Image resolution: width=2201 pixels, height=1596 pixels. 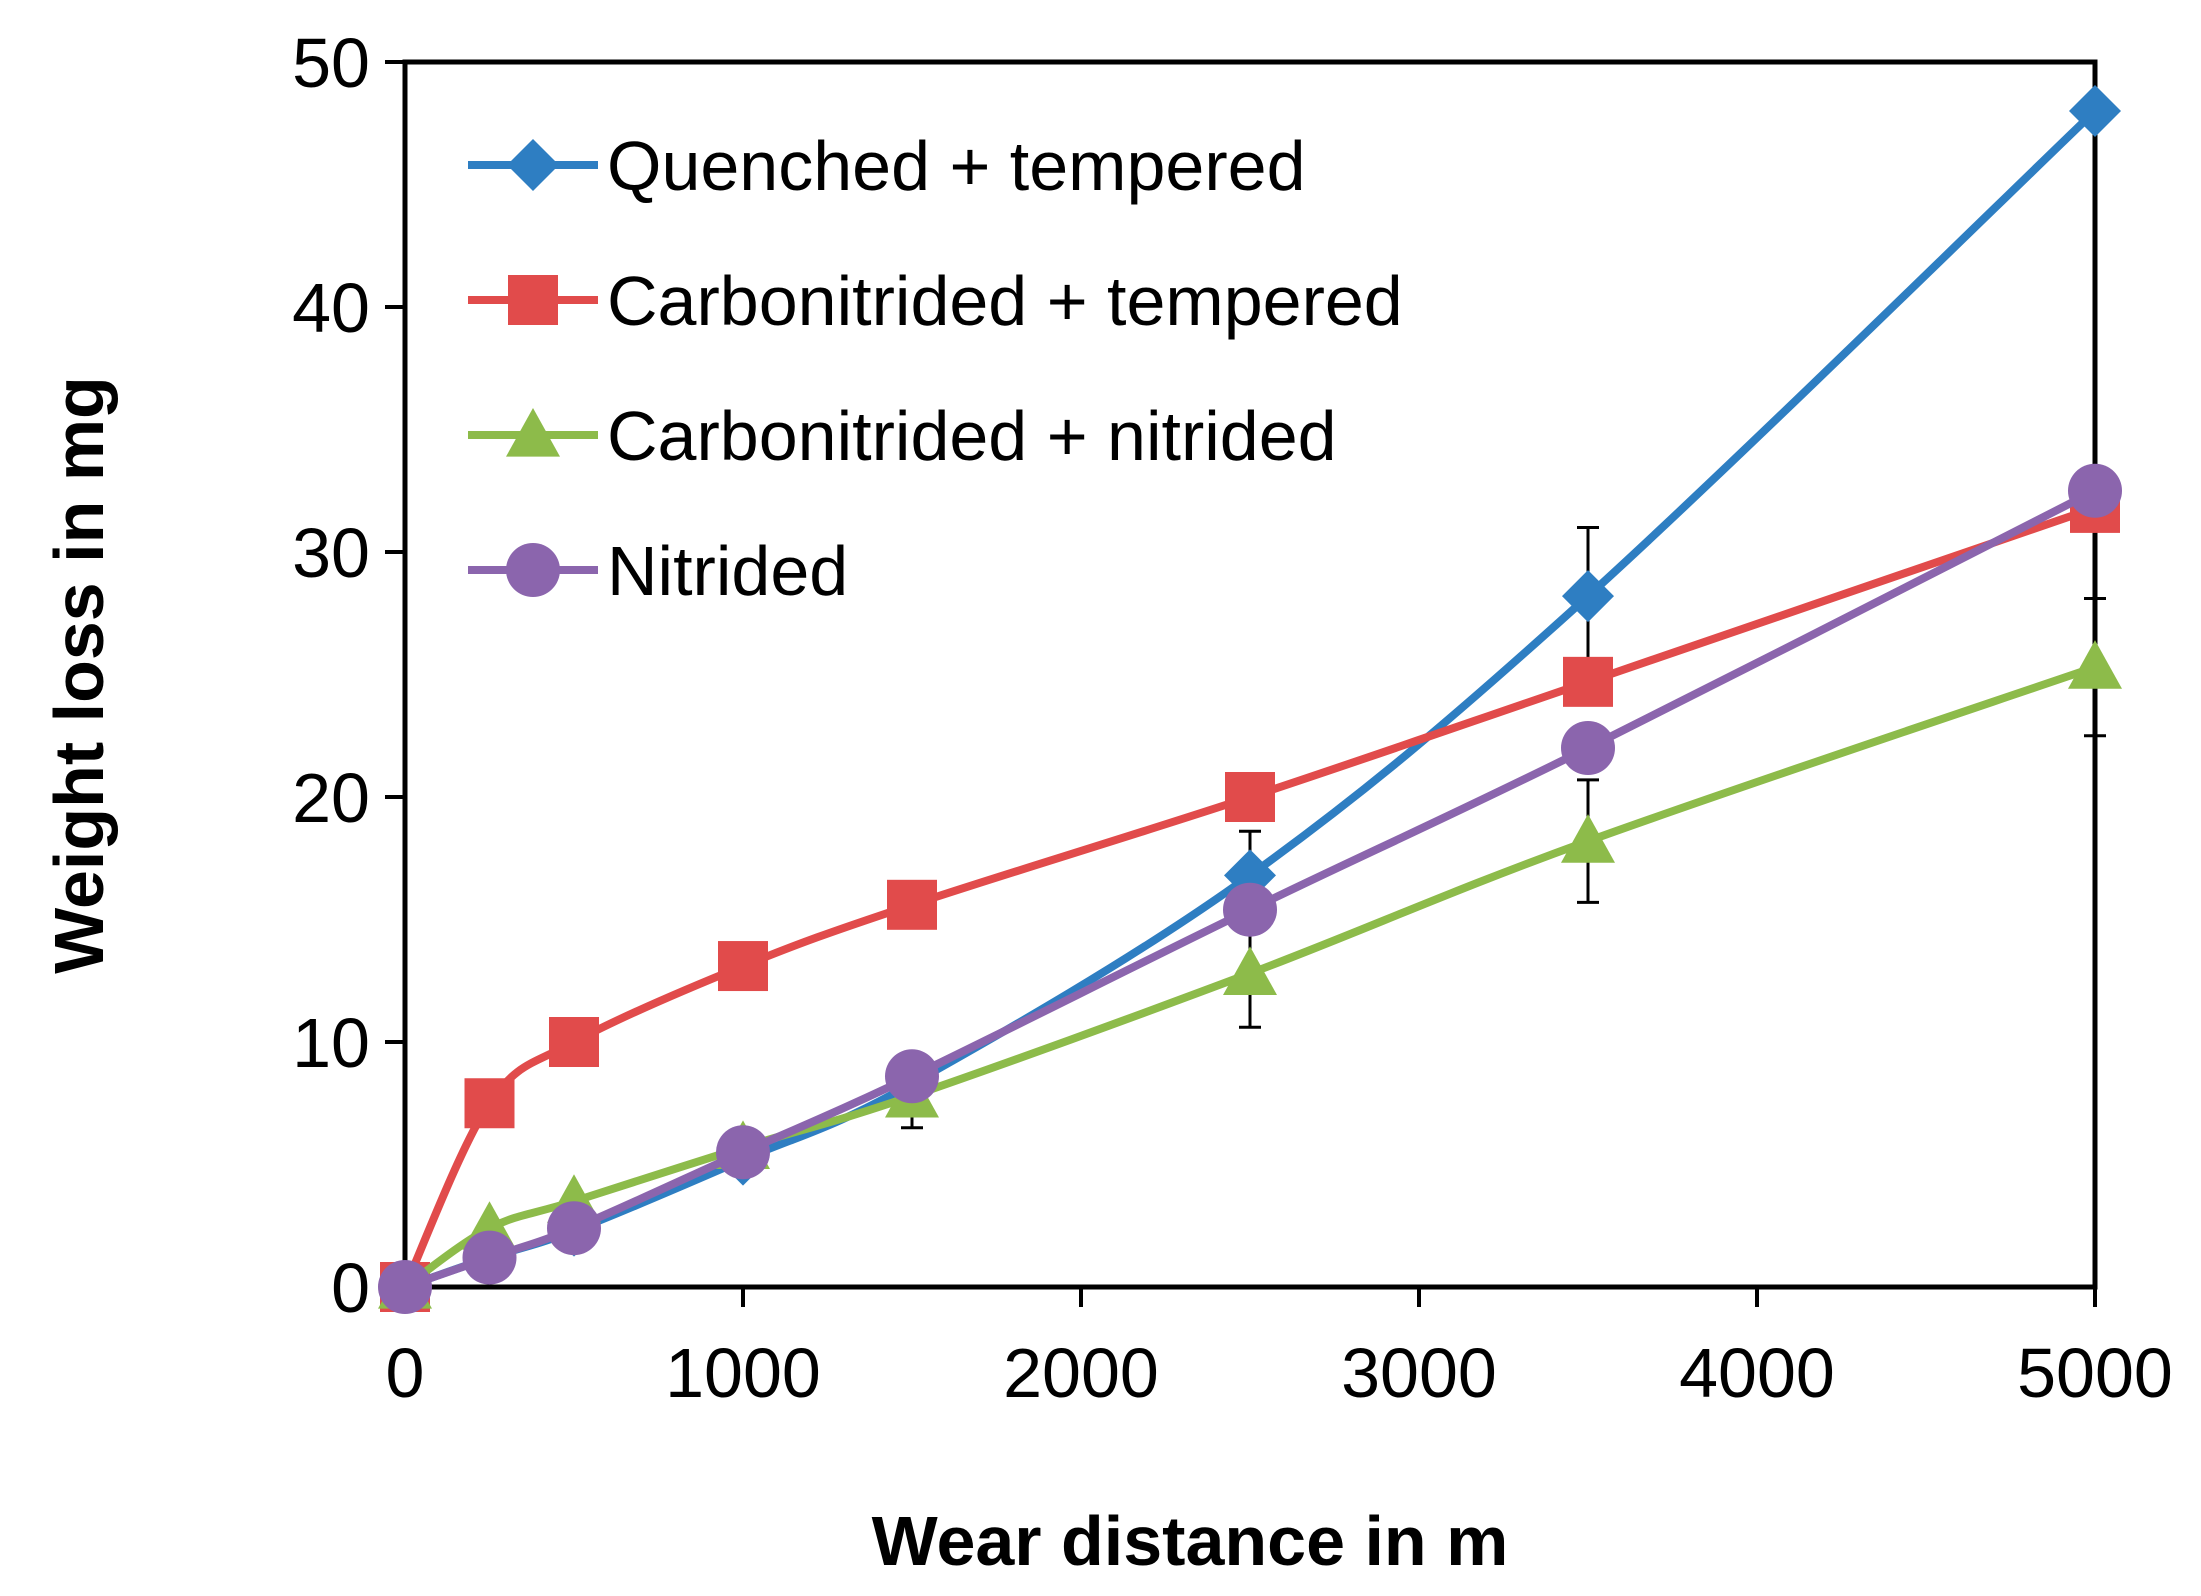 What do you see at coordinates (2095, 1373) in the screenshot?
I see `x-tick-label: 5000` at bounding box center [2095, 1373].